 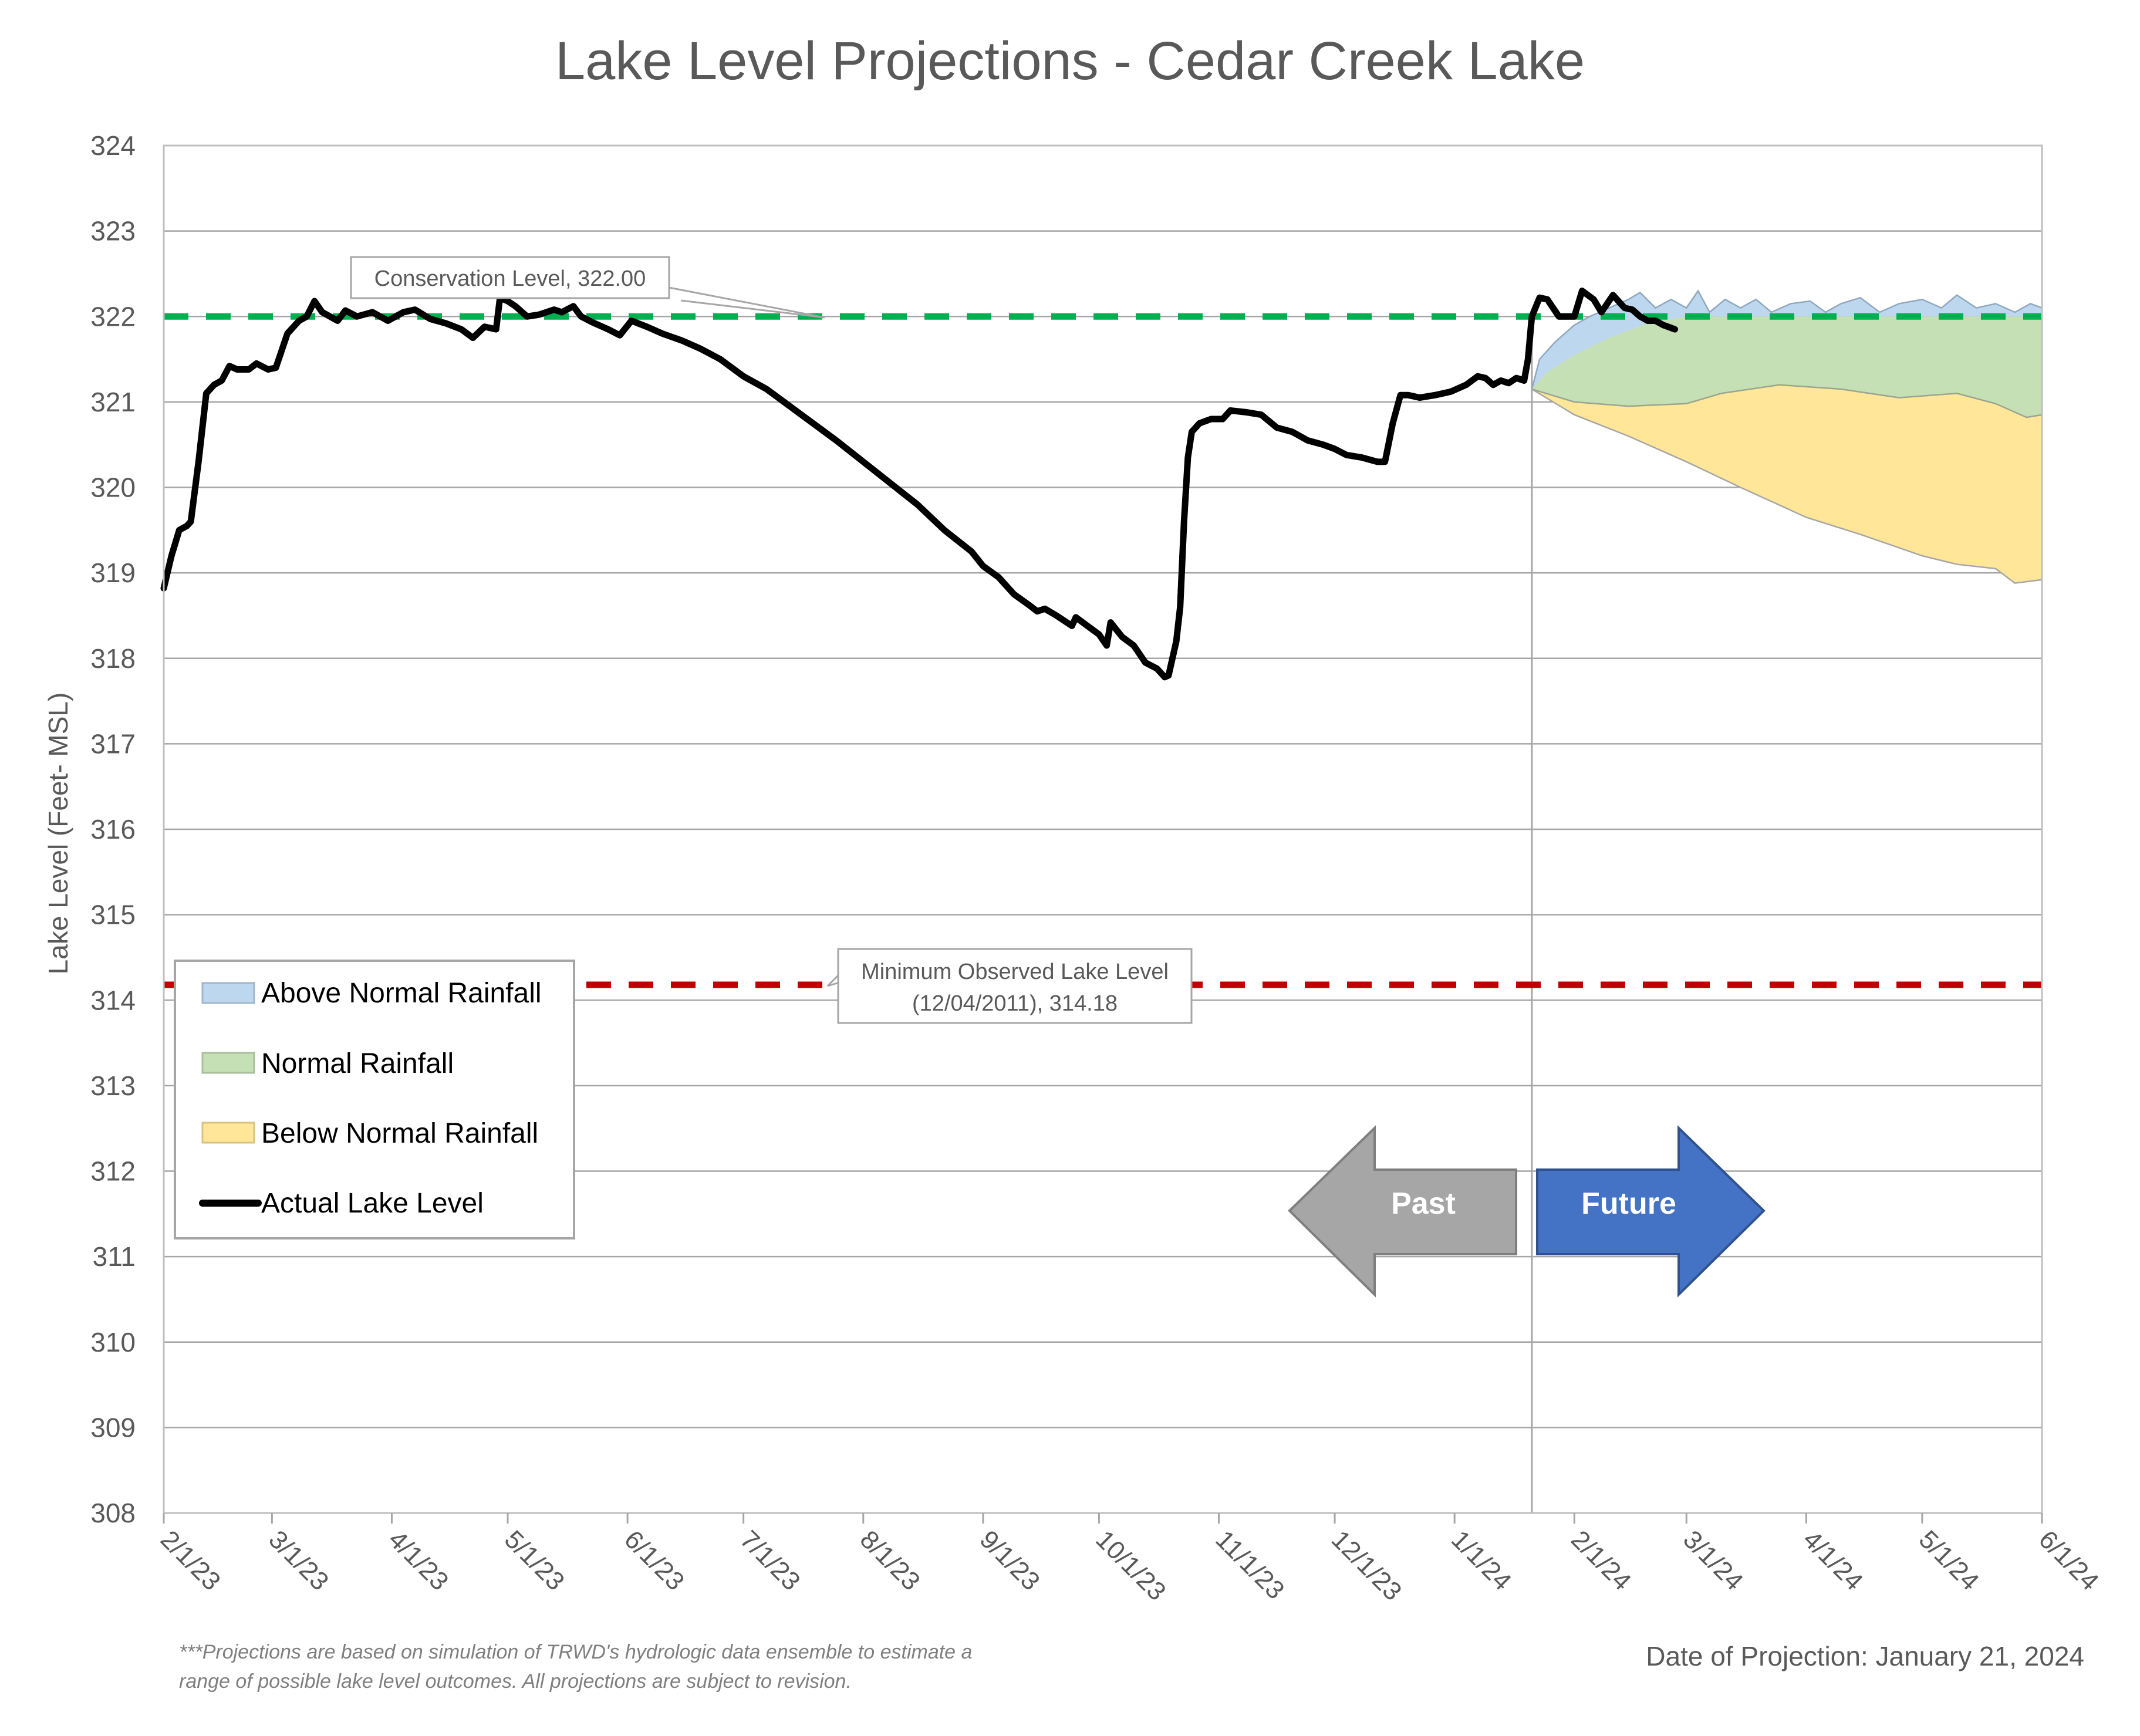 I want to click on conservation-level-callout: Conservation Level, 322.00, so click(x=587, y=287).